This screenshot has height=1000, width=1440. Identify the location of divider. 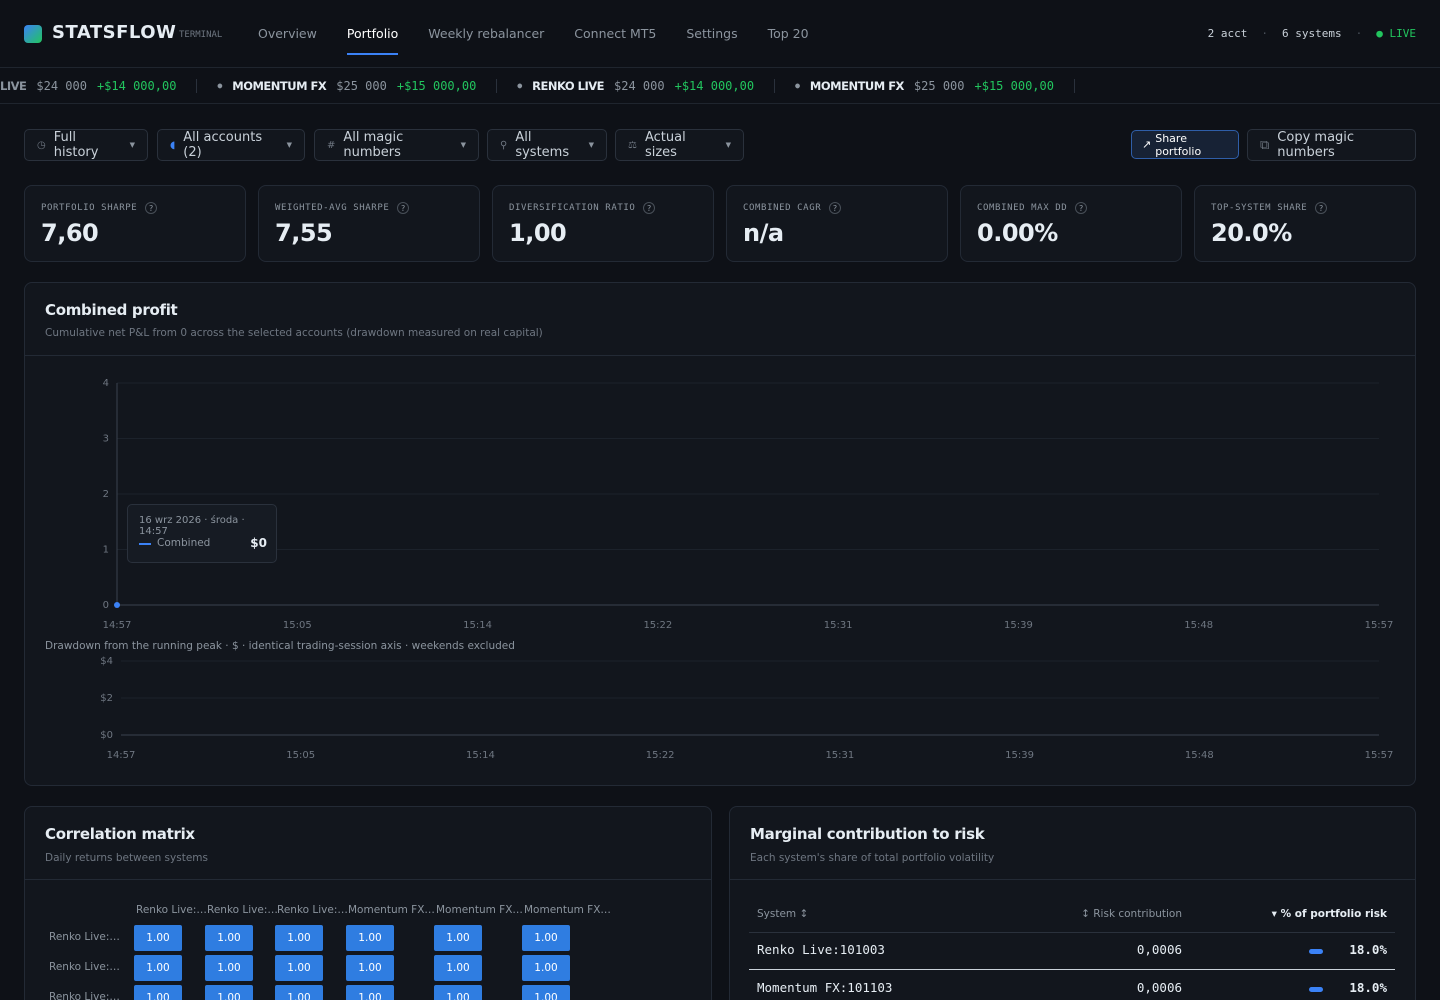
(1072, 879).